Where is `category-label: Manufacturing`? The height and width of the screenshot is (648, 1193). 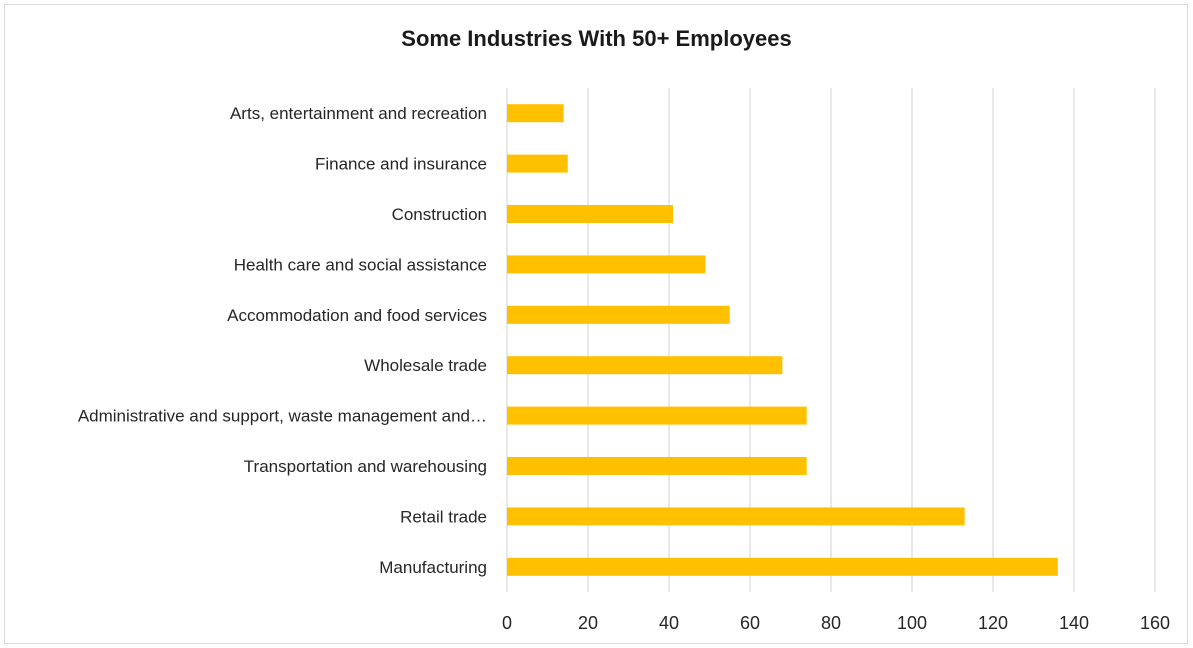 category-label: Manufacturing is located at coordinates (433, 567).